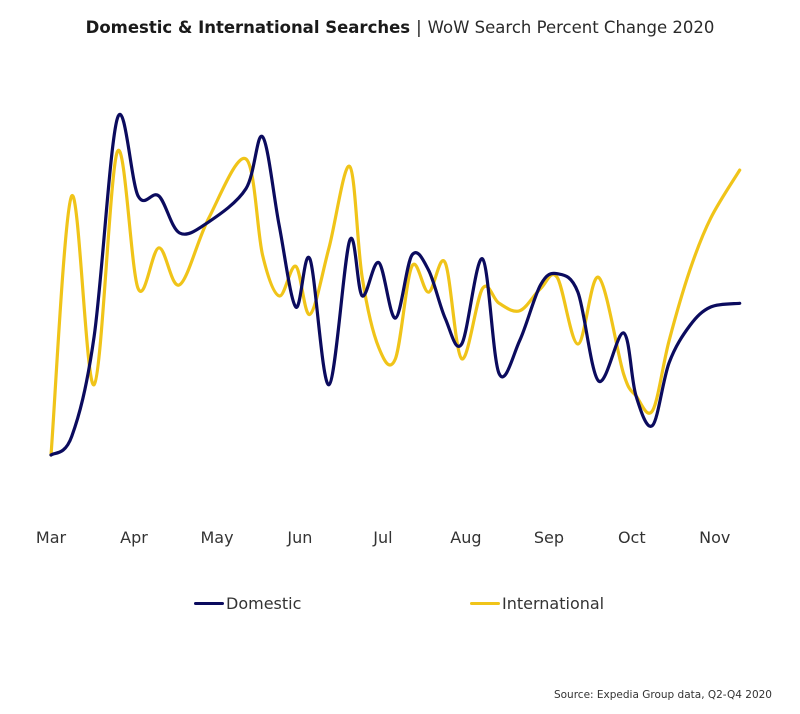  Describe the element at coordinates (662, 695) in the screenshot. I see `source-note: Source: Expedia Group data, Q2-Q4 2020` at that location.